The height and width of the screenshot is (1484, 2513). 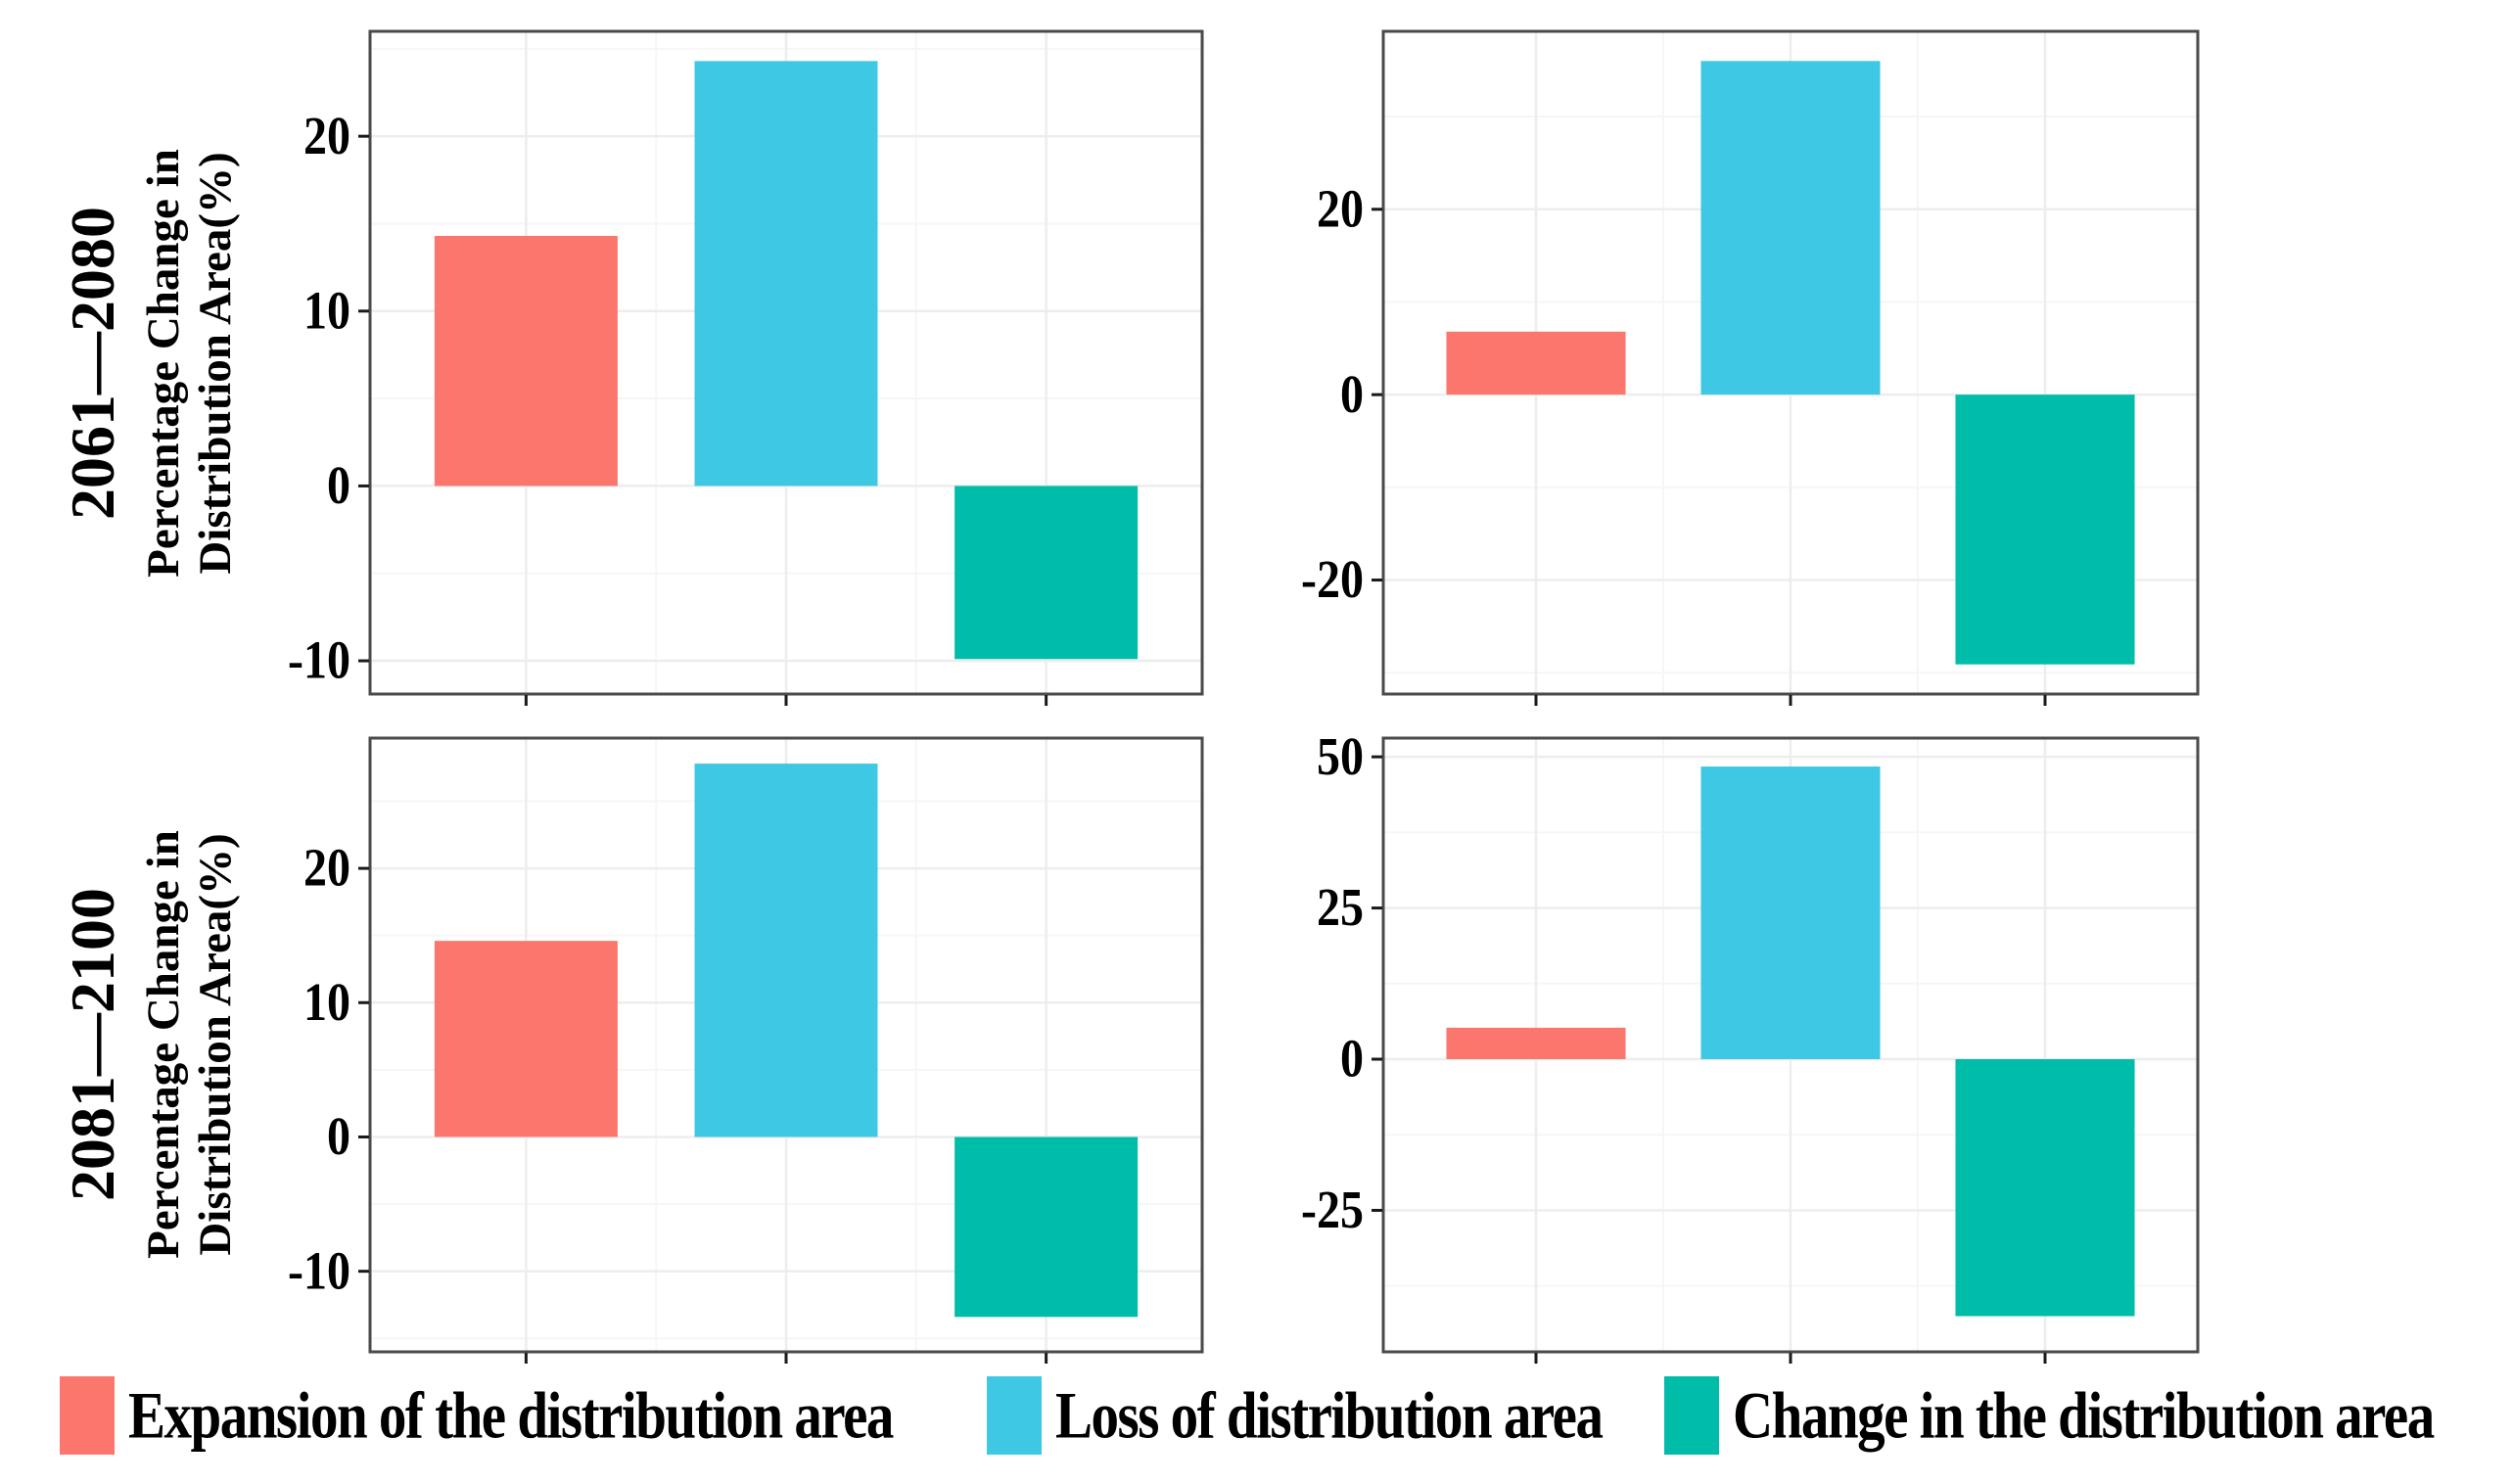 What do you see at coordinates (87, 1415) in the screenshot?
I see `legend-swatch-expansion` at bounding box center [87, 1415].